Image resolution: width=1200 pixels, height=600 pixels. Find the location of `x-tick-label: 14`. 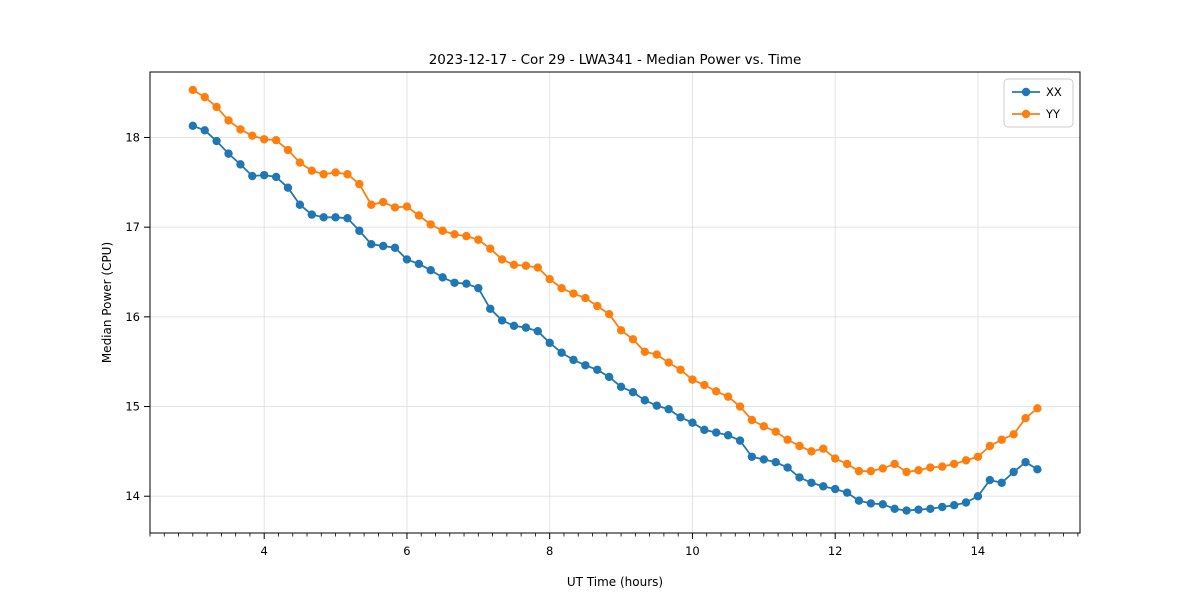

x-tick-label: 14 is located at coordinates (978, 551).